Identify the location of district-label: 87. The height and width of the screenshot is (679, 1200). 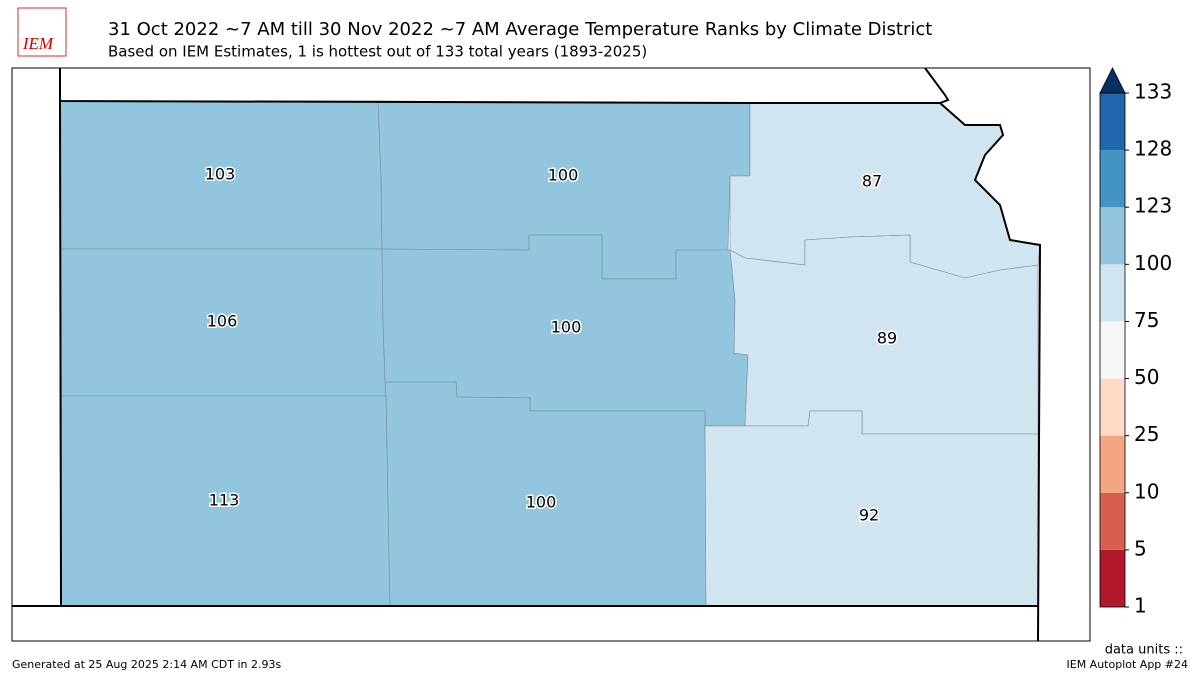
(872, 181).